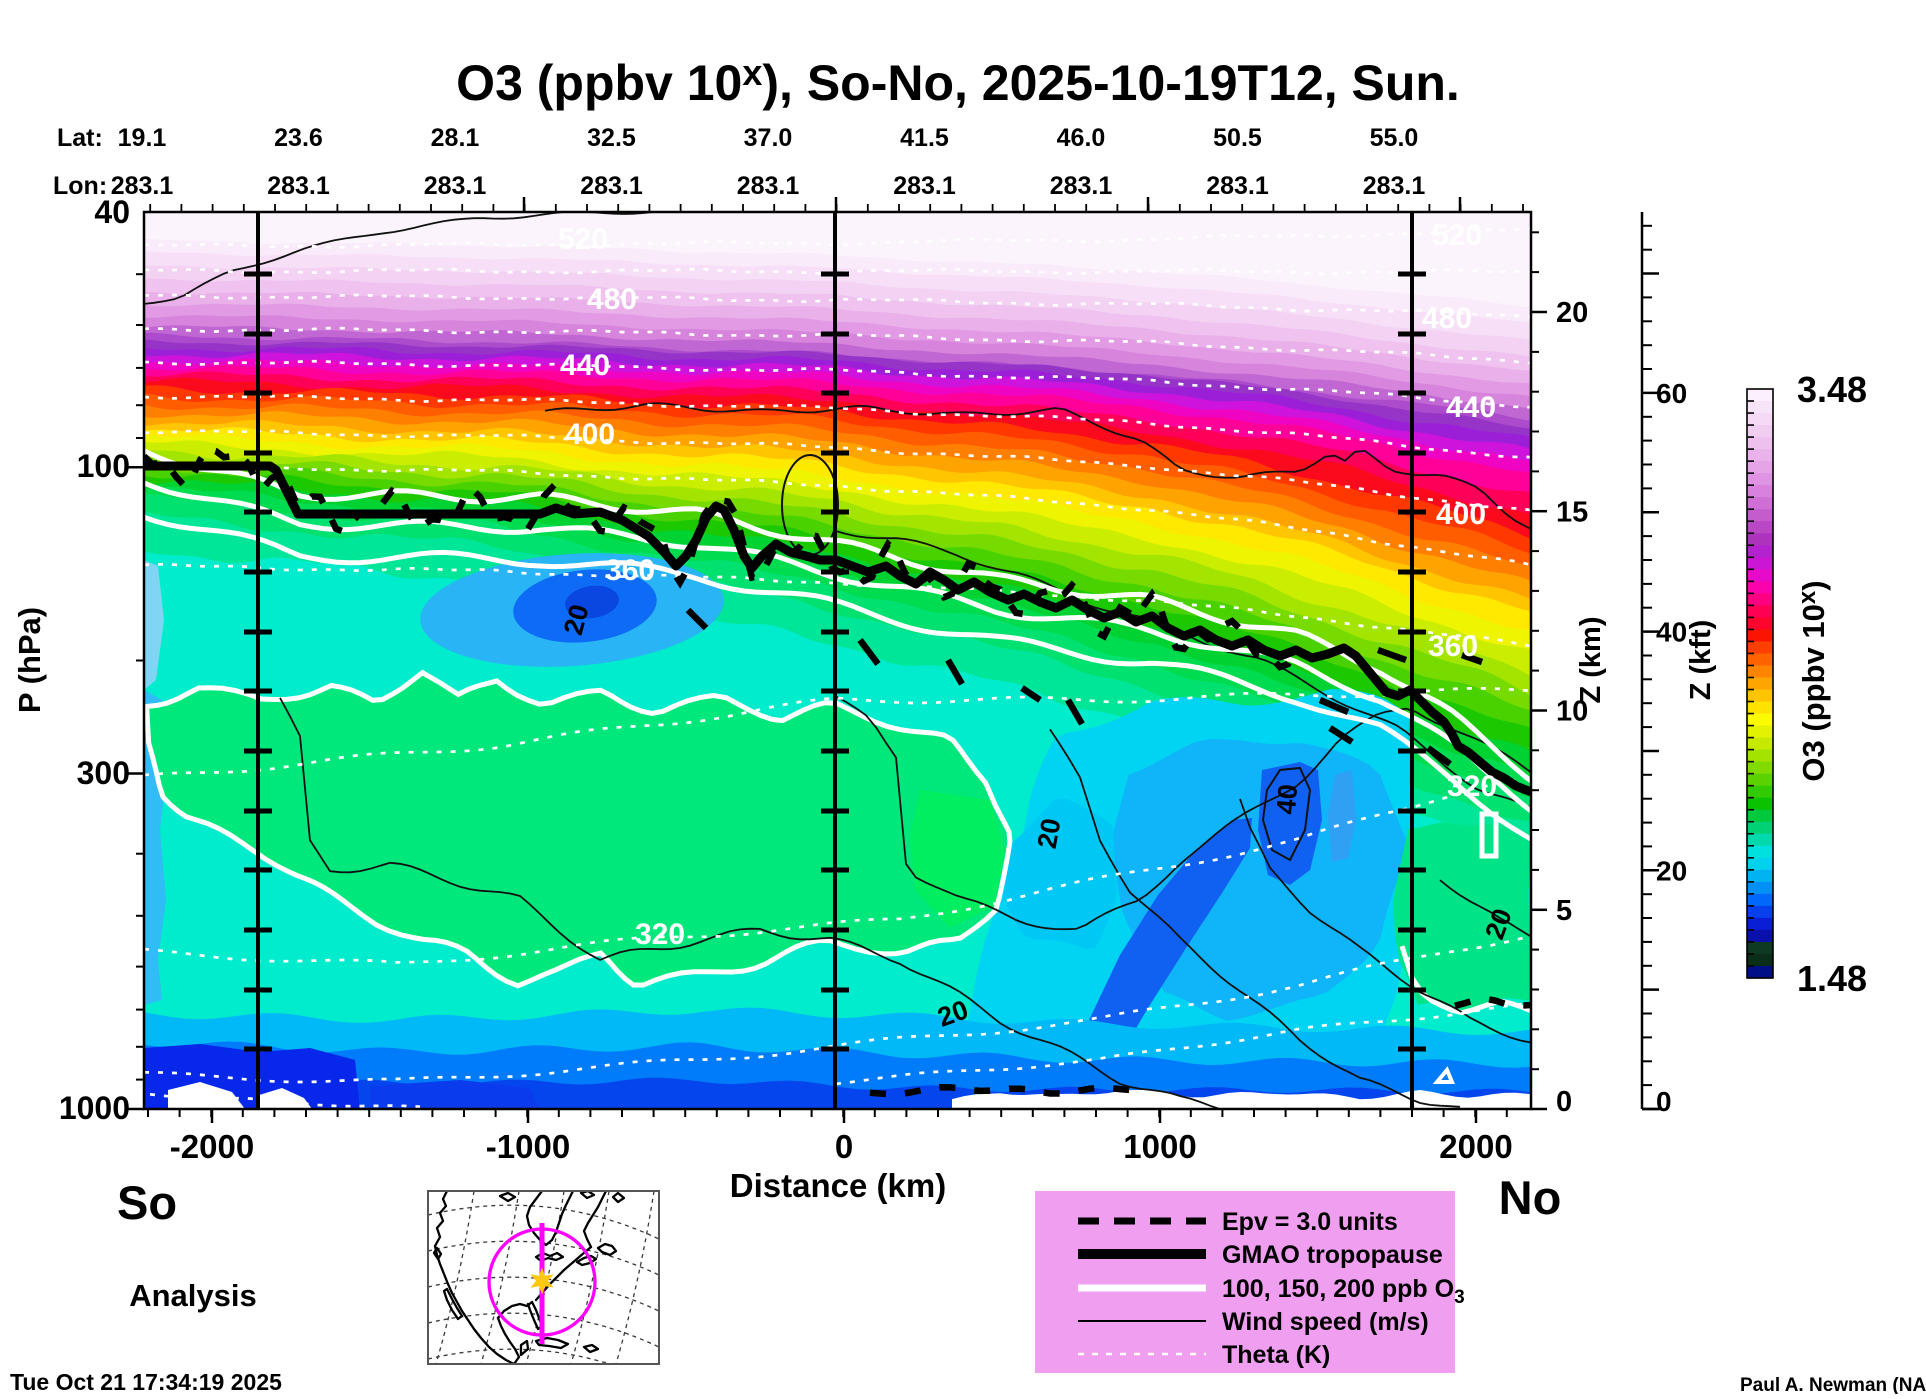 The height and width of the screenshot is (1399, 1926). Describe the element at coordinates (103, 773) in the screenshot. I see `svg-text: 300` at that location.